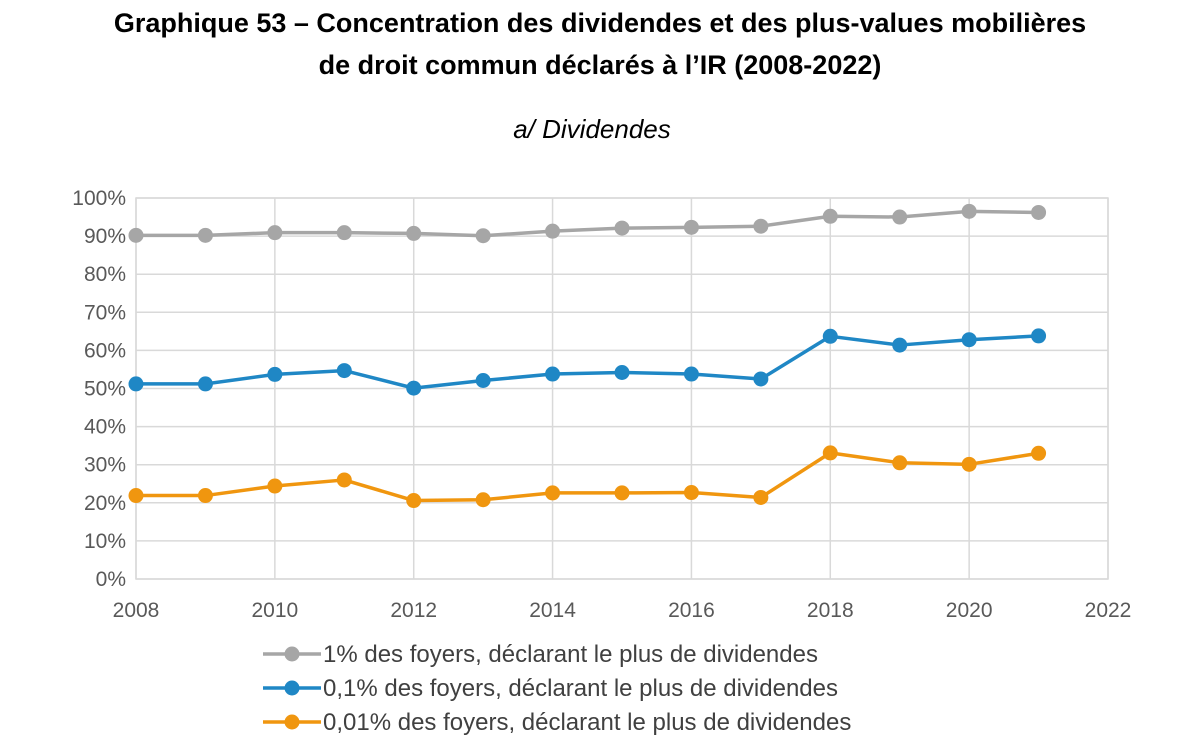 This screenshot has width=1200, height=754. I want to click on x-tick-label: 2008, so click(136, 610).